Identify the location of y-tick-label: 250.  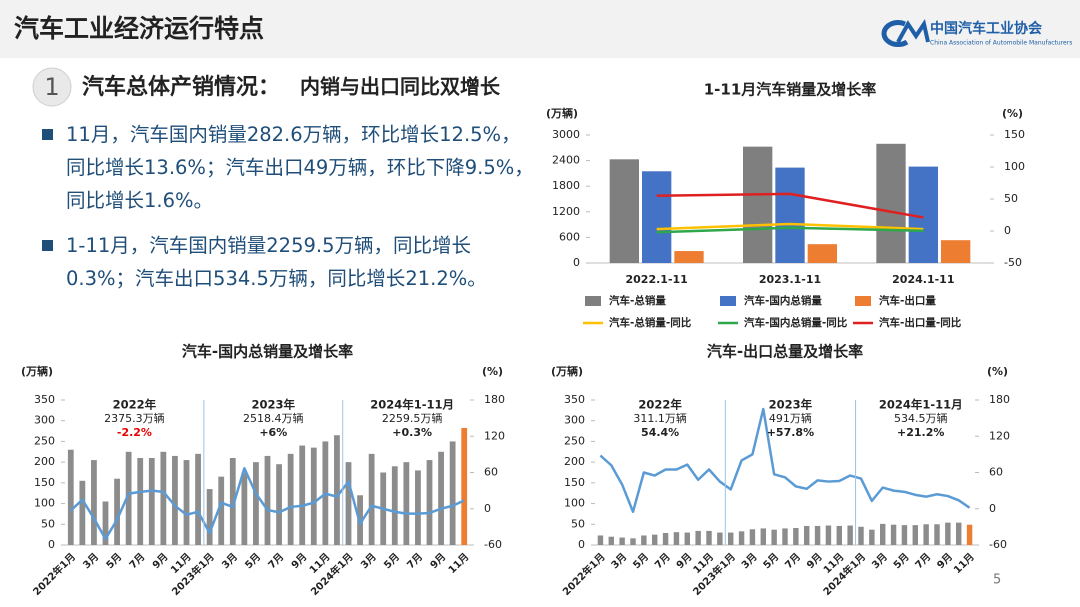
(44, 440).